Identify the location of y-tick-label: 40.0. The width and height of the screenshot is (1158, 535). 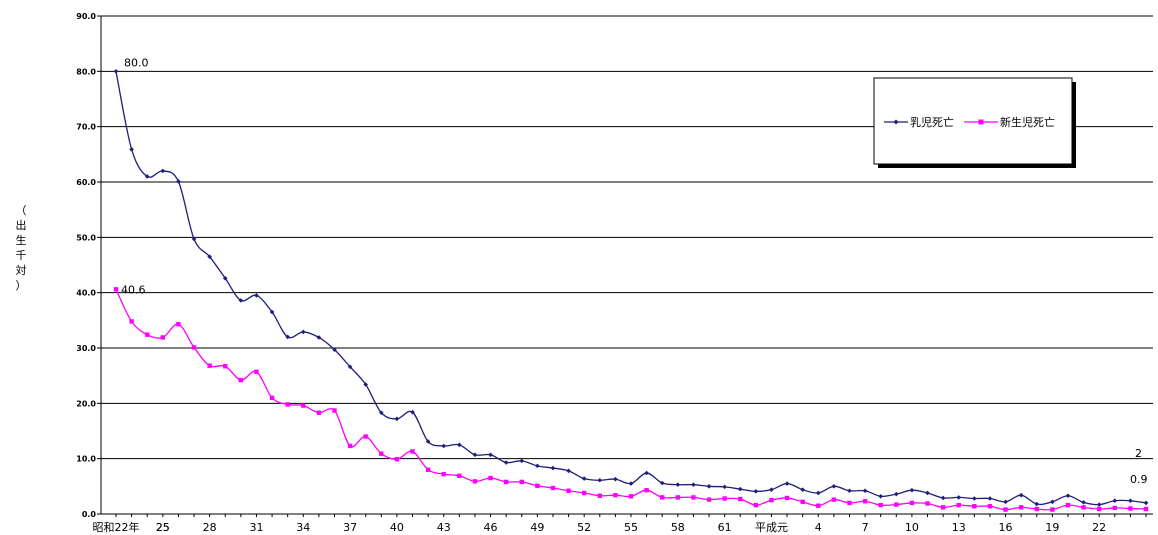
(86, 293).